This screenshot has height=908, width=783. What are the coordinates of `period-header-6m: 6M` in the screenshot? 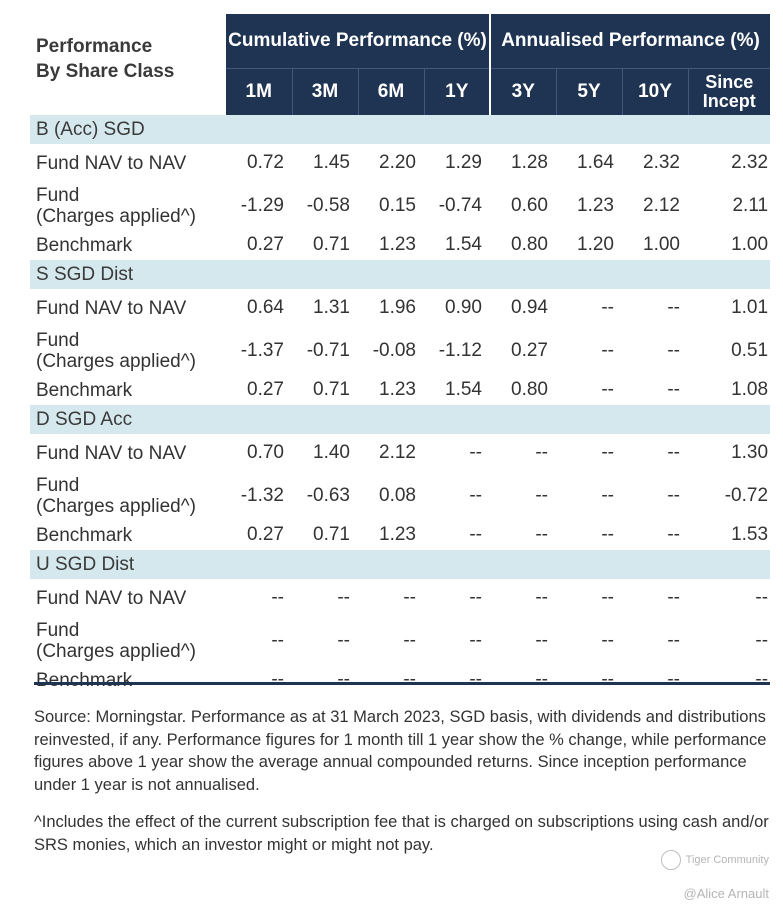 It's located at (390, 91).